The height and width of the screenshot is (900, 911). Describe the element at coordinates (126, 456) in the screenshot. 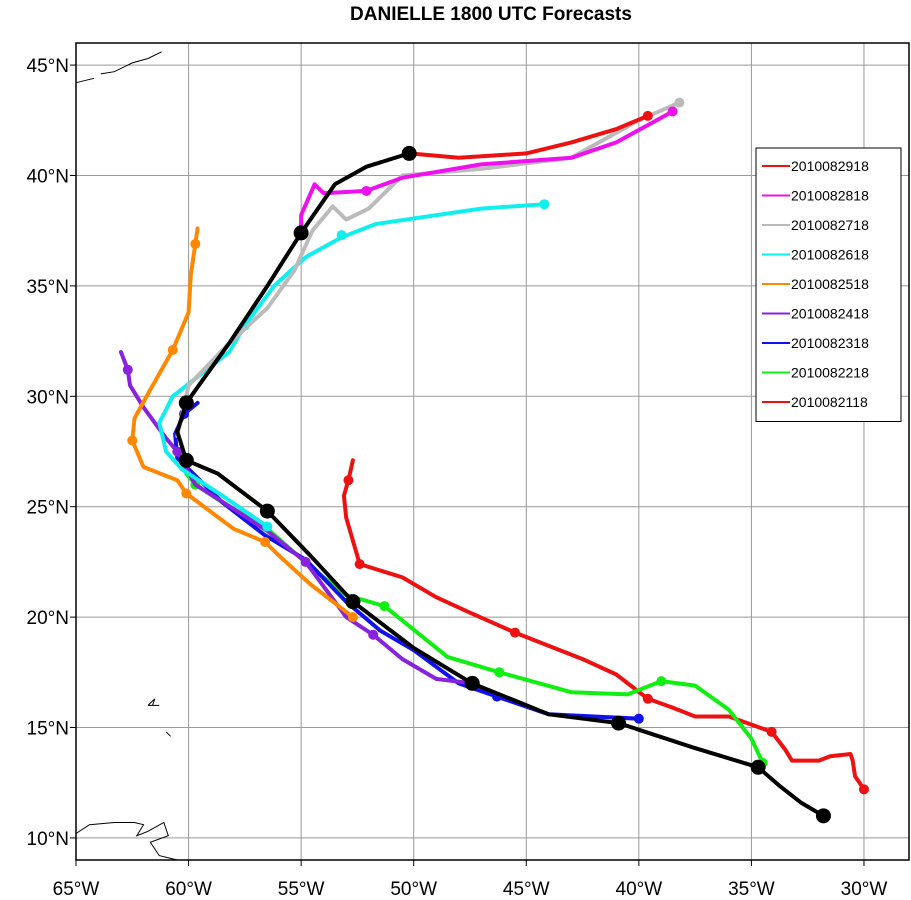

I see `coastlines` at that location.